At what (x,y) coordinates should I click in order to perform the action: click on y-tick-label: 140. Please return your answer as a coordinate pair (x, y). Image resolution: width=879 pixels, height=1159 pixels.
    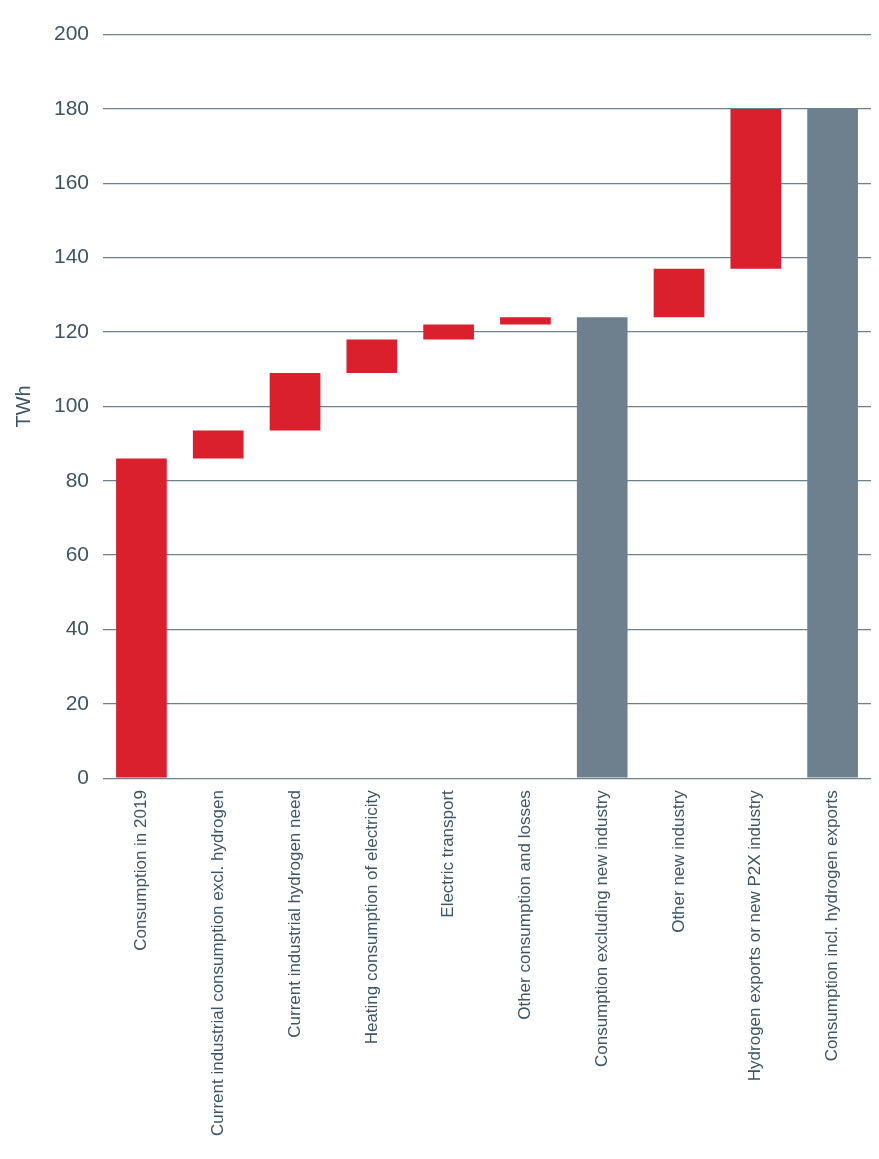
    Looking at the image, I should click on (71, 256).